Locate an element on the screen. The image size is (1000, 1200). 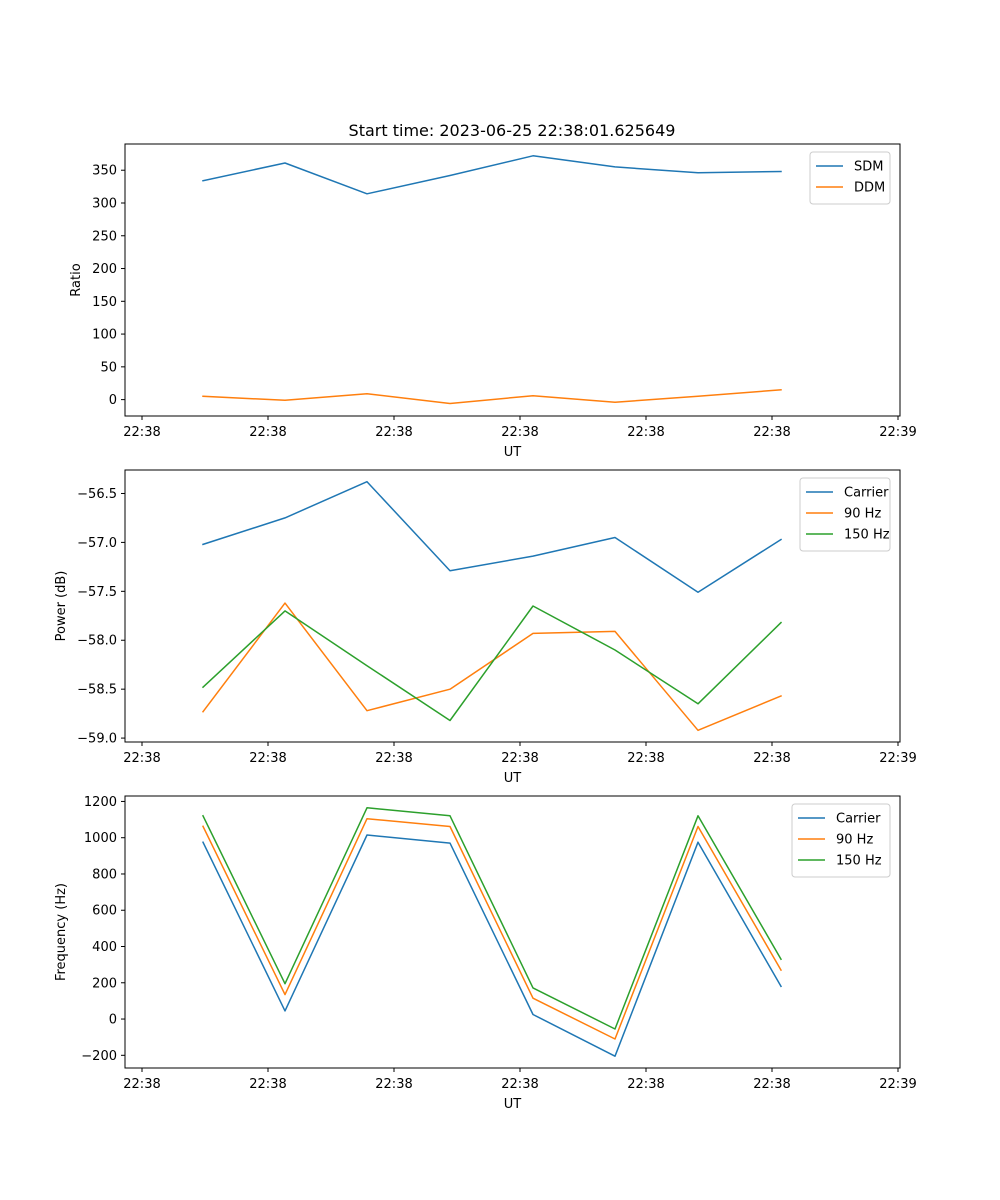
y-tick-label: 250 is located at coordinates (104, 236).